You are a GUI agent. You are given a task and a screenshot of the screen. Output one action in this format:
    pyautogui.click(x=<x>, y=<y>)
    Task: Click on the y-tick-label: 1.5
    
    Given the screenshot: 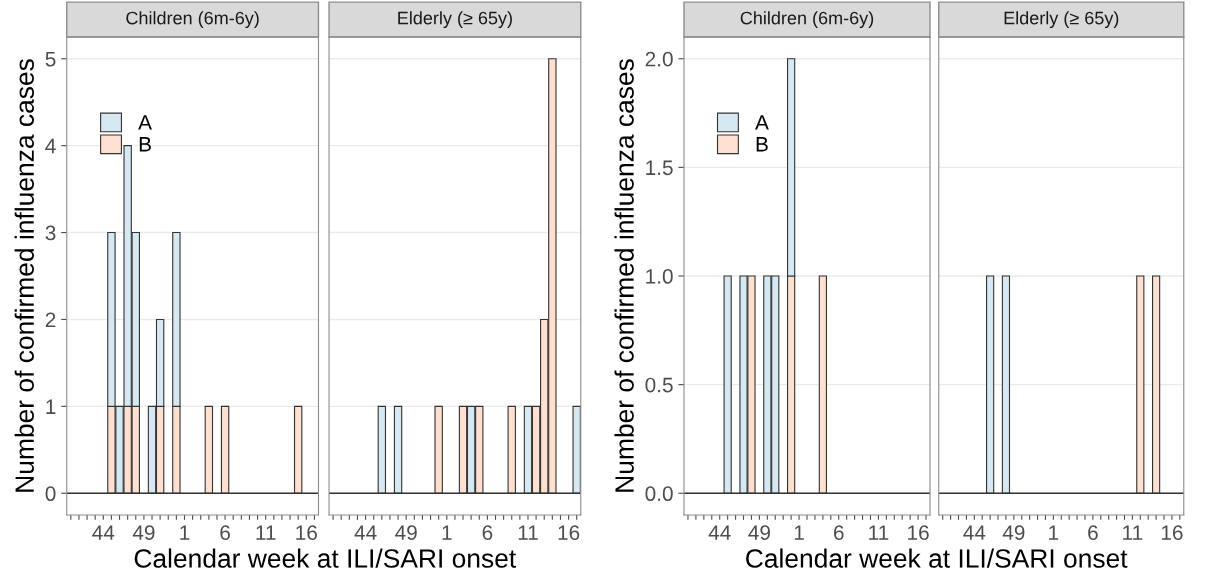 What is the action you would take?
    pyautogui.click(x=659, y=168)
    